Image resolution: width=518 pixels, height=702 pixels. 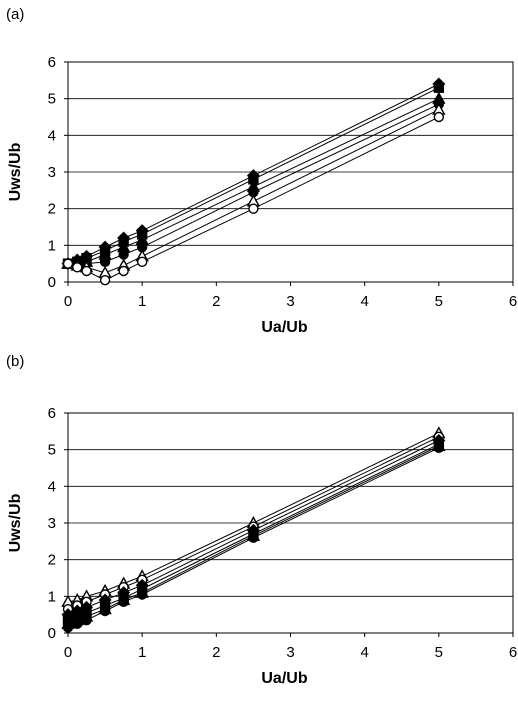 I want to click on panel-label-a: (a), so click(x=15, y=14).